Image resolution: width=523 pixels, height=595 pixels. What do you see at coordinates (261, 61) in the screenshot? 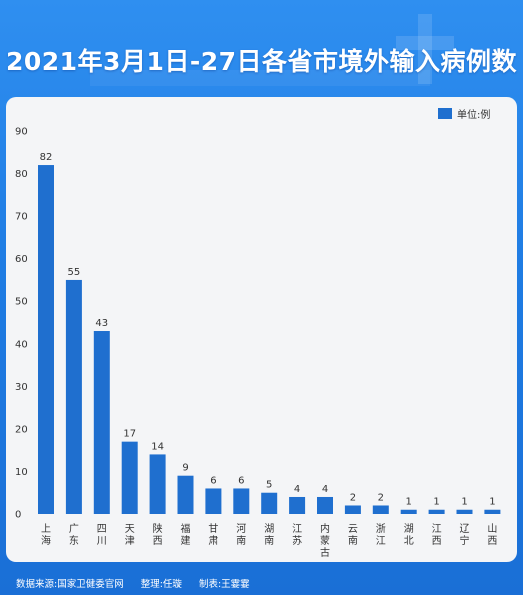
I see `chart-title: 2021年3月1日-27日各省市境外输入病例数` at bounding box center [261, 61].